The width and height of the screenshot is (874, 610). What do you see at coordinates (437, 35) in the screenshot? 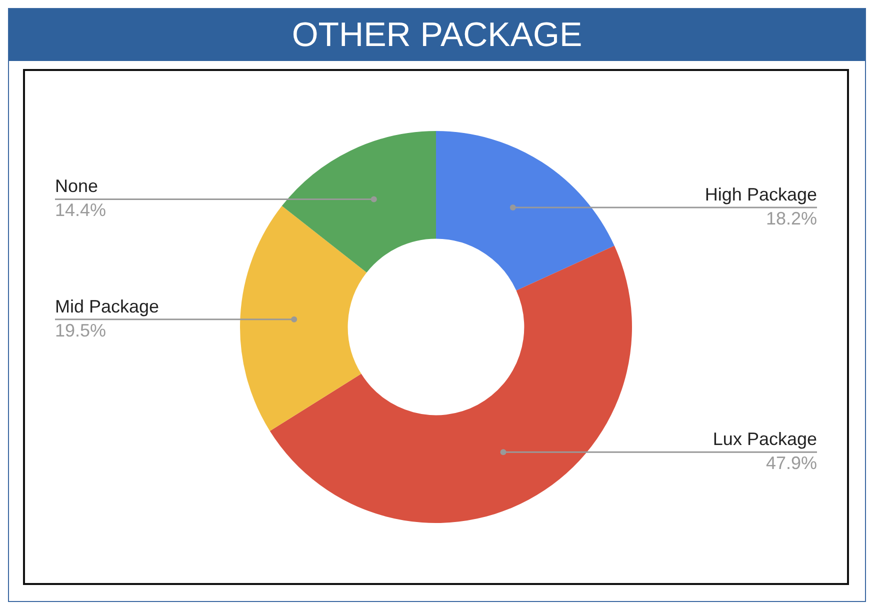
I see `chart-title: OTHER PACKAGE` at bounding box center [437, 35].